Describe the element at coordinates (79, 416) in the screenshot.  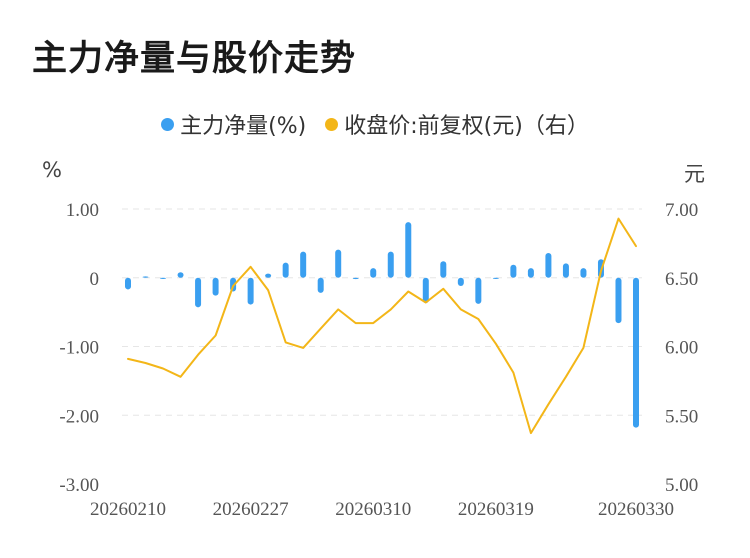
I see `left-tick-label: -2.00` at that location.